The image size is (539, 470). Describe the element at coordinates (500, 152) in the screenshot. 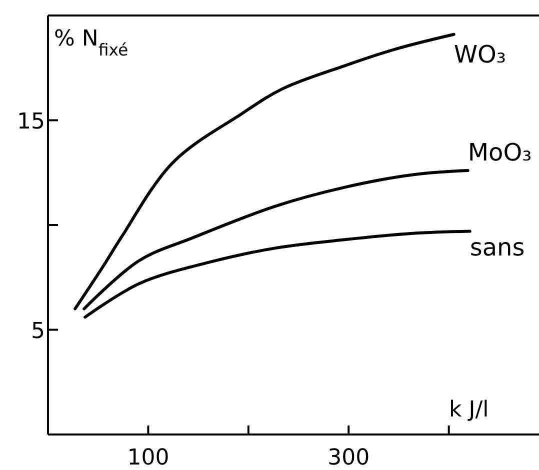

I see `series-label: MoO₃` at that location.